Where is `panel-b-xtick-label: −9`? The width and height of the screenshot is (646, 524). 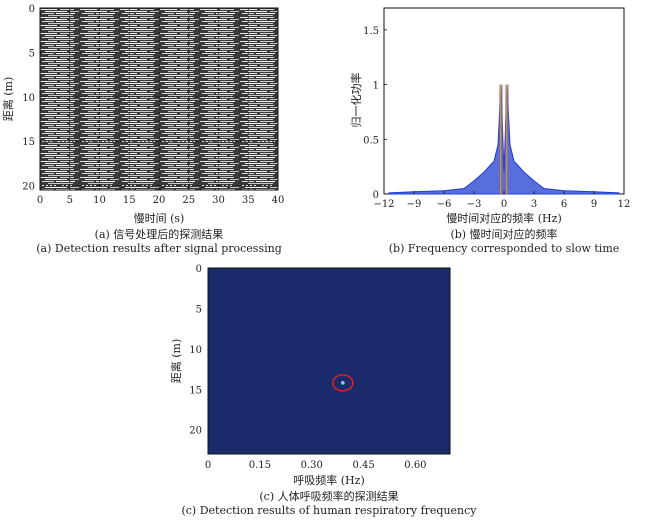 panel-b-xtick-label: −9 is located at coordinates (414, 204).